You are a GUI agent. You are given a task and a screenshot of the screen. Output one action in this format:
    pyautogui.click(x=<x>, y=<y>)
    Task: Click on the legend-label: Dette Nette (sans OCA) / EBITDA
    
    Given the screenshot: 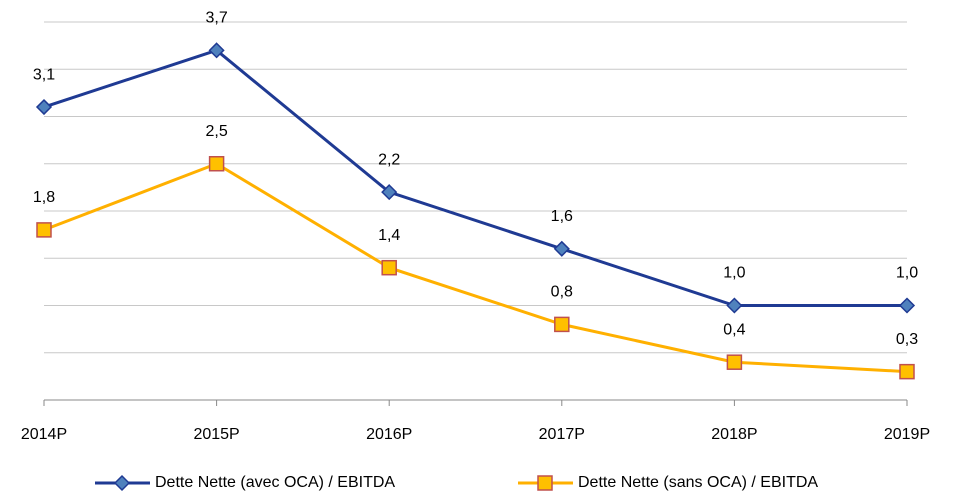 What is the action you would take?
    pyautogui.click(x=698, y=482)
    